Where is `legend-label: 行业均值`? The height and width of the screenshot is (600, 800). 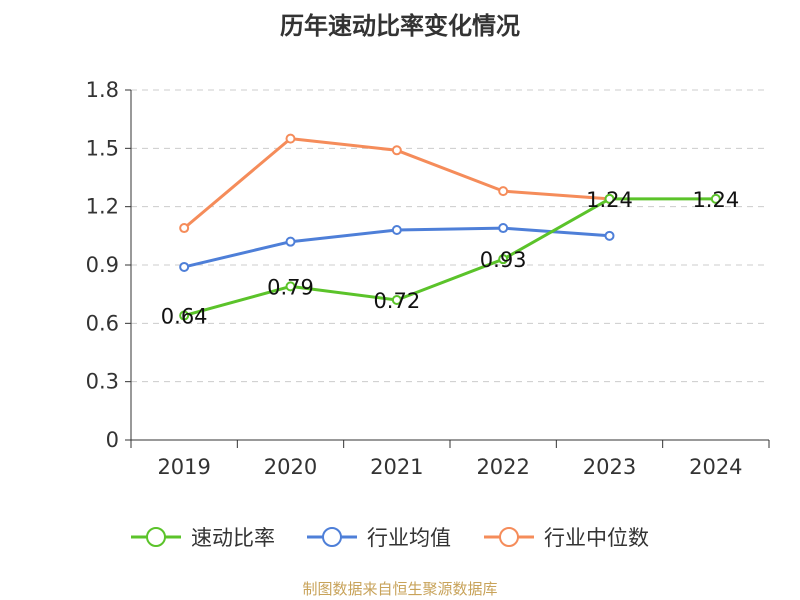 legend-label: 行业均值 is located at coordinates (409, 538).